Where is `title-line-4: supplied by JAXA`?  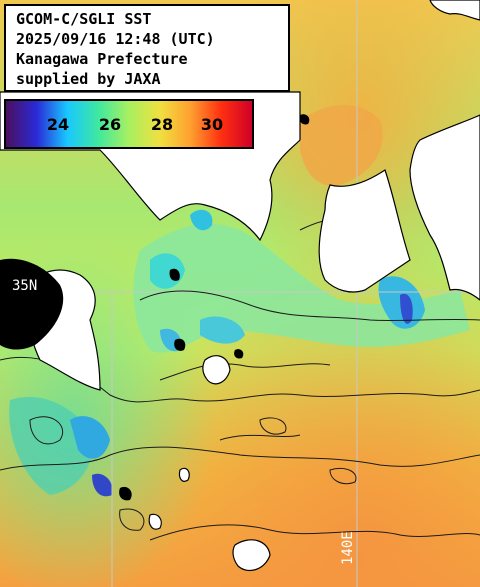 title-line-4: supplied by JAXA is located at coordinates (88, 79).